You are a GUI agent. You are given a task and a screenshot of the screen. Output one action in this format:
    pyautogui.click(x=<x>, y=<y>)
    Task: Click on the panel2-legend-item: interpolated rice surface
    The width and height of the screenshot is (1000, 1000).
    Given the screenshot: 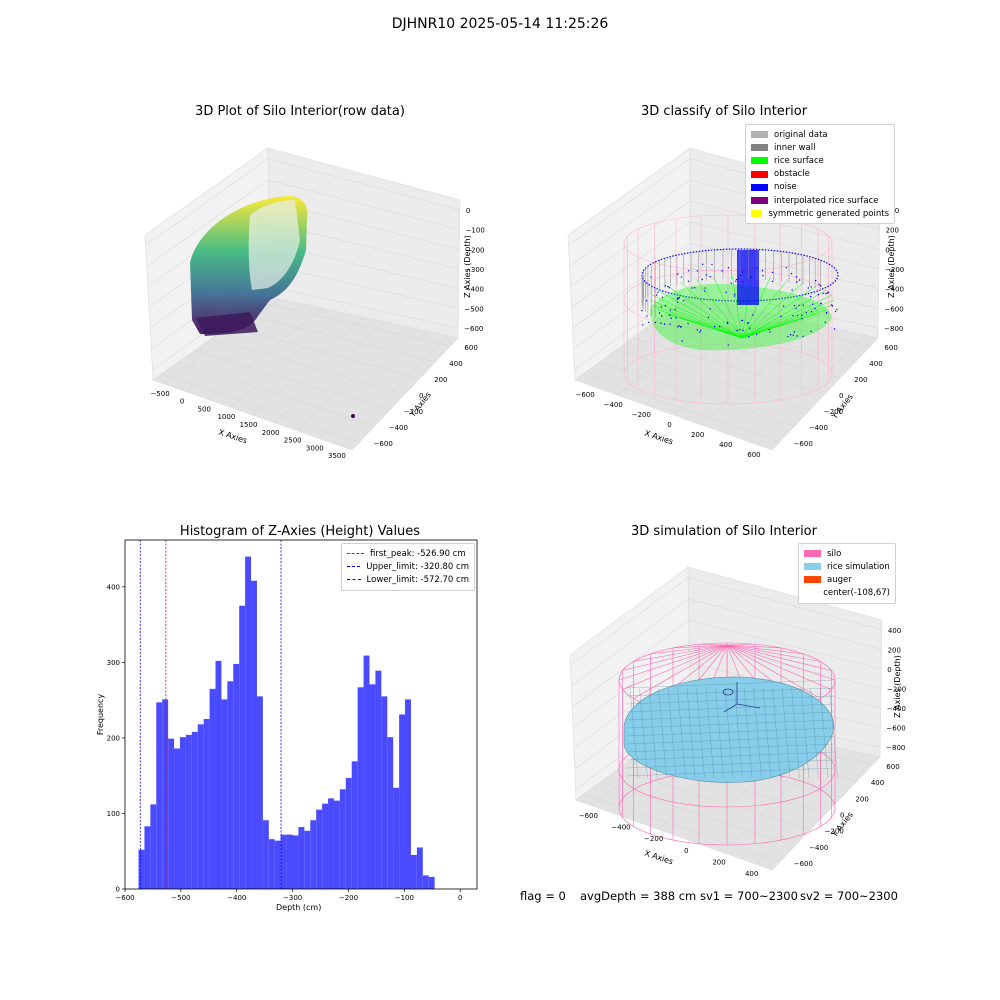 What is the action you would take?
    pyautogui.click(x=820, y=200)
    